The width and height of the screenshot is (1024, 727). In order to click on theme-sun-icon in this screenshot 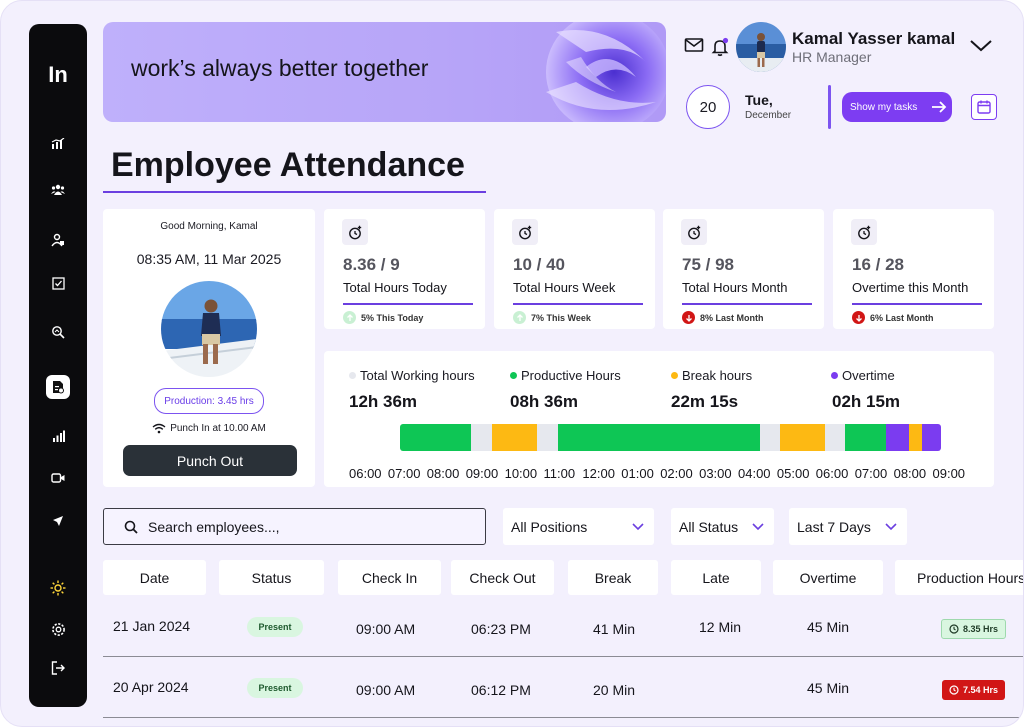, I will do `click(58, 588)`.